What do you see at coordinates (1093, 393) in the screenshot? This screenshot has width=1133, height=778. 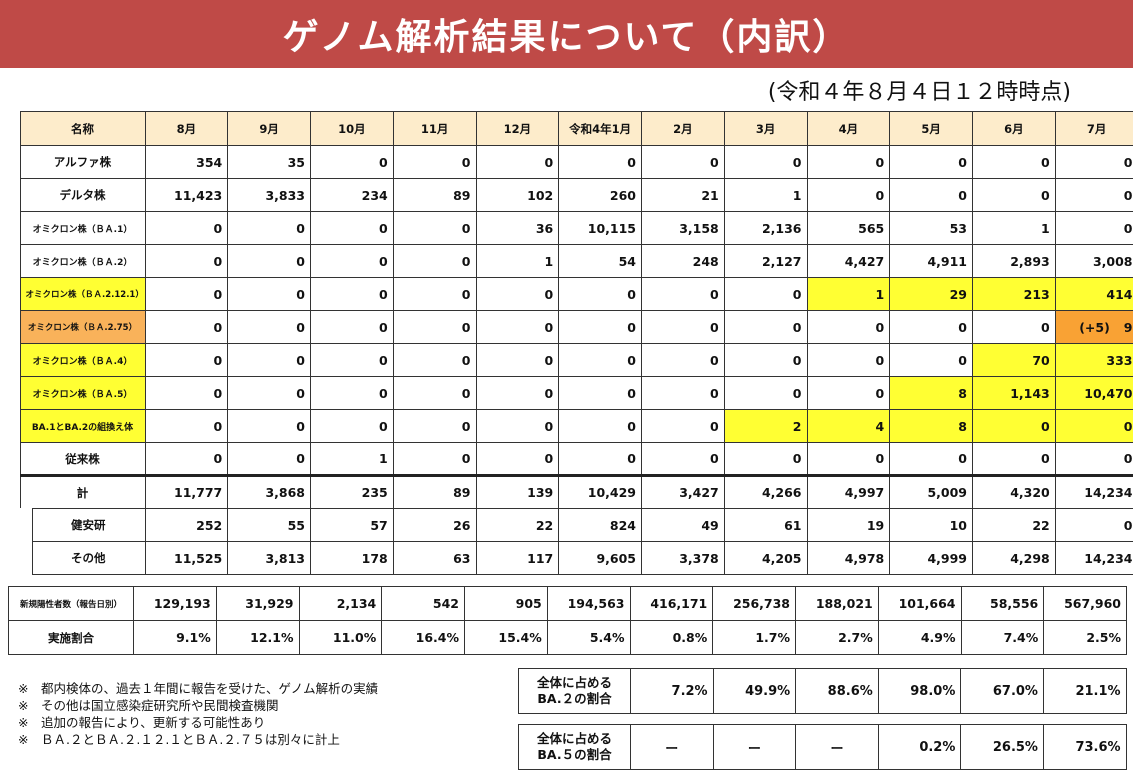 I see `count-cell: 10,470` at bounding box center [1093, 393].